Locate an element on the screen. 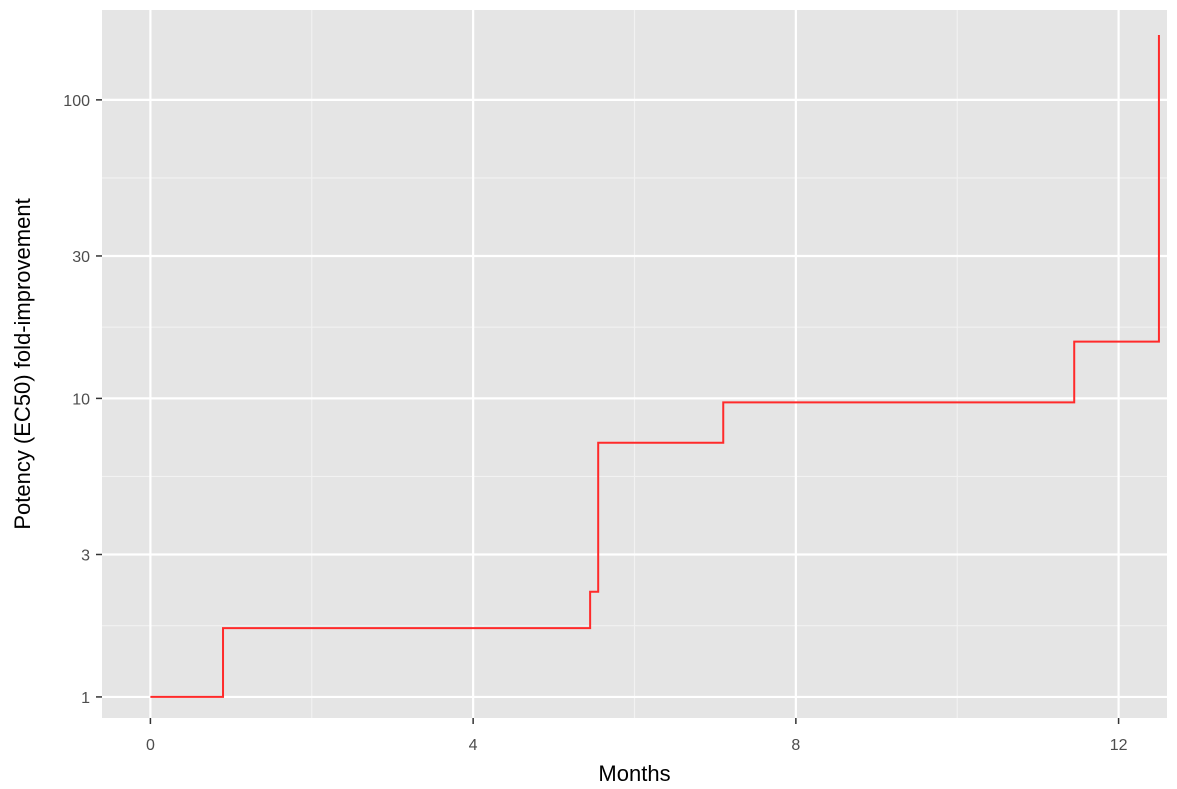 The height and width of the screenshot is (789, 1177). y-axis-ticks: 1 3 10 30 100 is located at coordinates (82, 400).